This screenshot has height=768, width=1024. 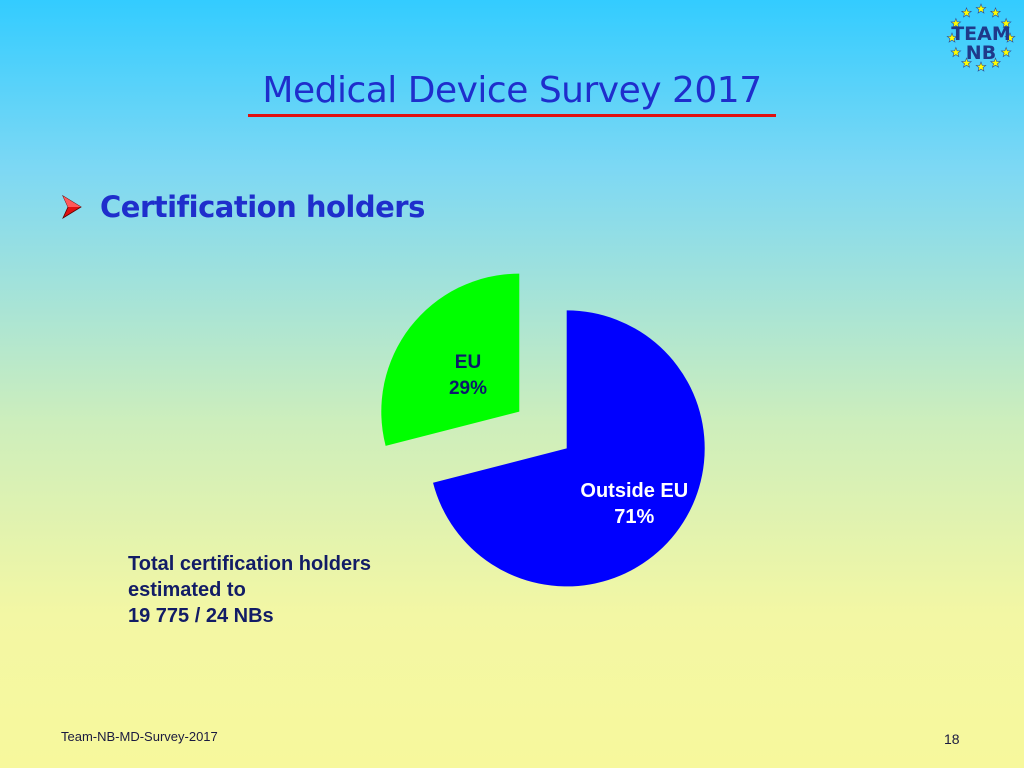 What do you see at coordinates (981, 53) in the screenshot?
I see `logo-nb-text: NB` at bounding box center [981, 53].